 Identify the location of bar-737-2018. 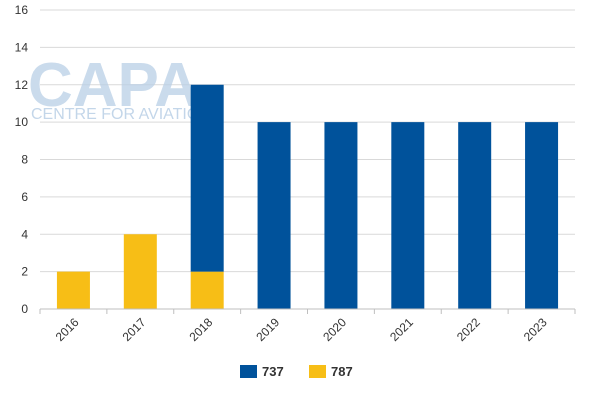
(207, 178).